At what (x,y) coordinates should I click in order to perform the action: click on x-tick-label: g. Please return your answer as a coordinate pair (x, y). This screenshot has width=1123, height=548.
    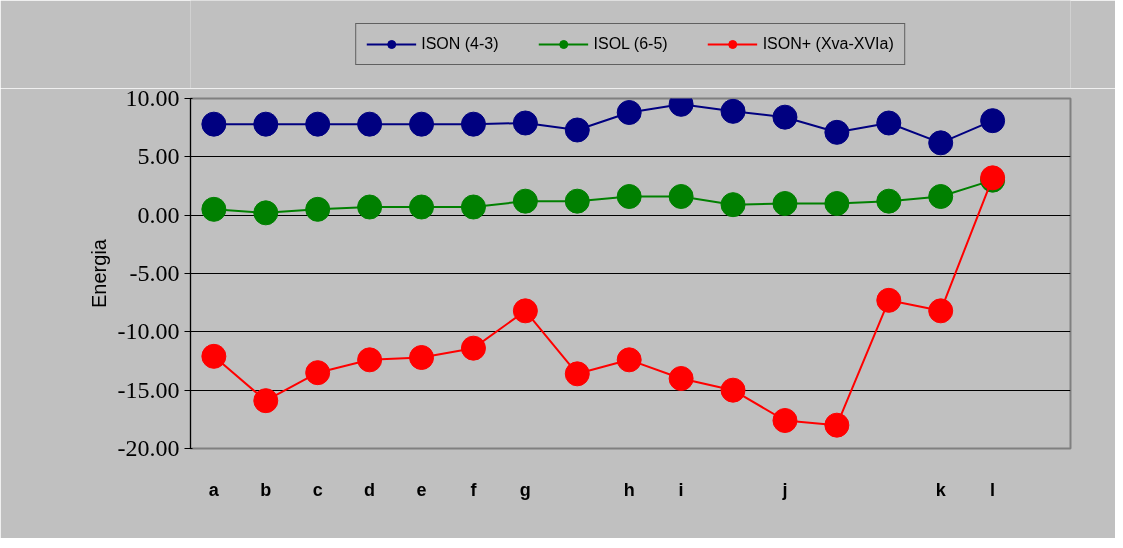
    Looking at the image, I should click on (525, 489).